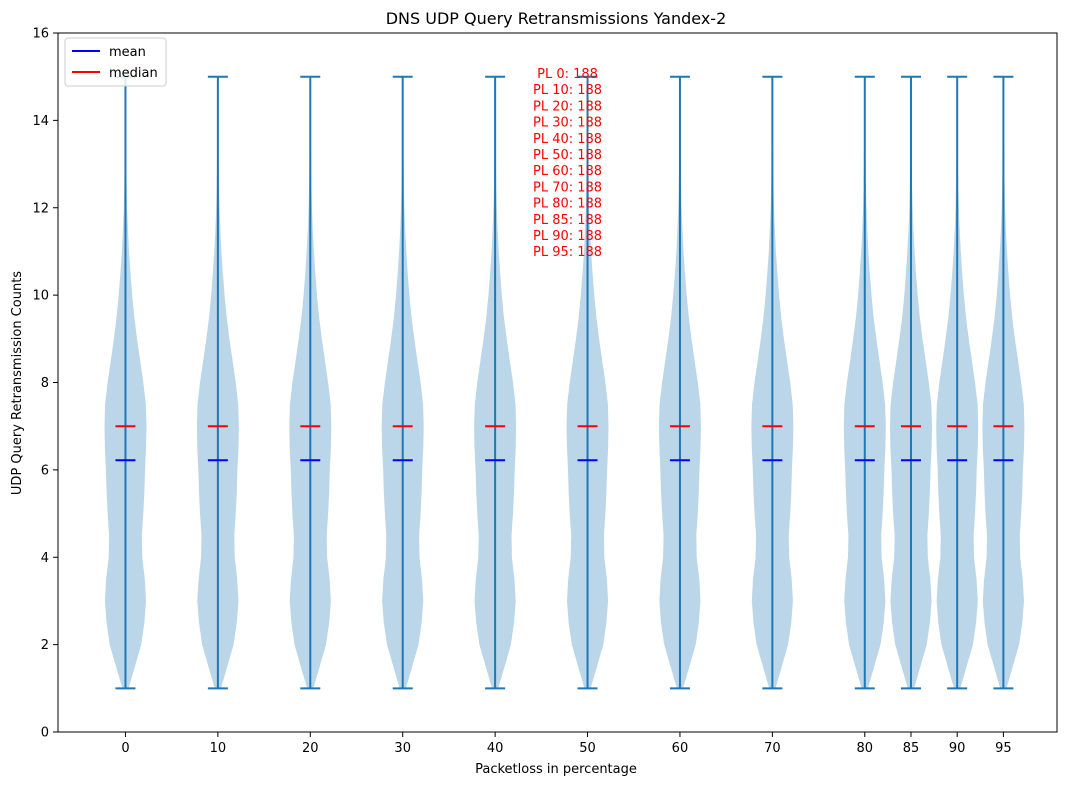 The image size is (1067, 785). What do you see at coordinates (957, 748) in the screenshot?
I see `x-tick-label: 90` at bounding box center [957, 748].